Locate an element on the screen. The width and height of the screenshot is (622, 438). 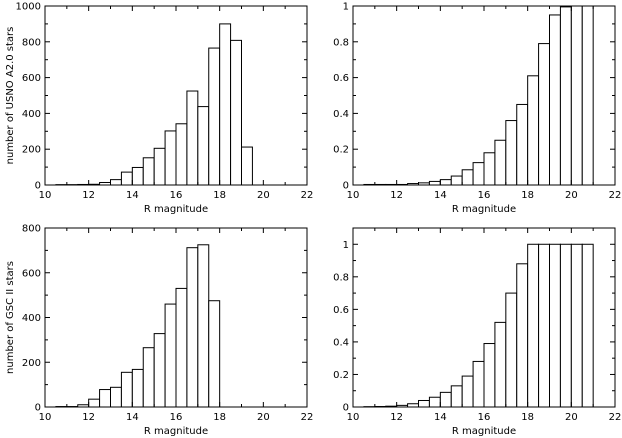
y-tick-label: 0.4 is located at coordinates (341, 342).